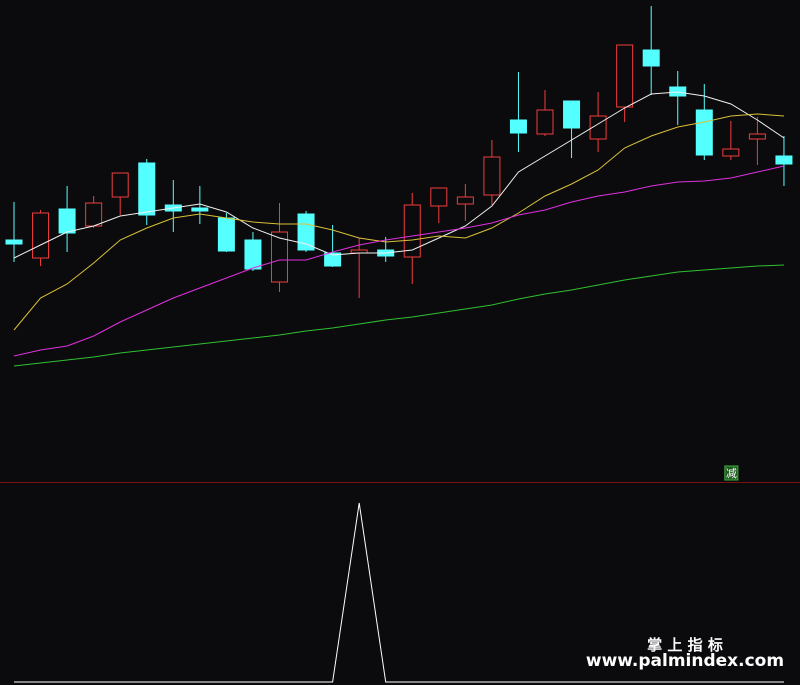  What do you see at coordinates (399, 315) in the screenshot?
I see `line-series` at bounding box center [399, 315].